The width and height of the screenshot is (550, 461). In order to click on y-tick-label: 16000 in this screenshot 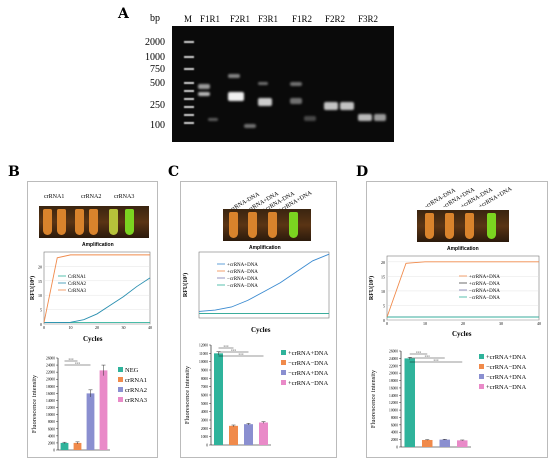, I will do `click(50, 394)`.